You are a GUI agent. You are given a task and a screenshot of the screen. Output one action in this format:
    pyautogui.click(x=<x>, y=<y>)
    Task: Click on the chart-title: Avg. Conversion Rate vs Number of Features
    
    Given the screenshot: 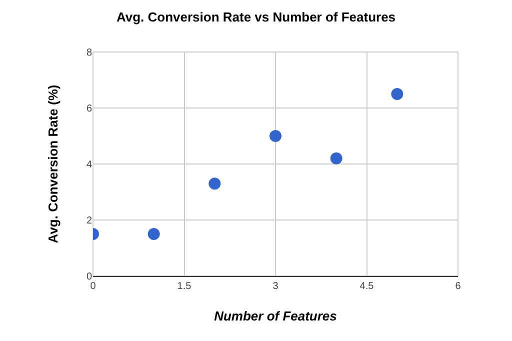 What is the action you would take?
    pyautogui.click(x=256, y=17)
    